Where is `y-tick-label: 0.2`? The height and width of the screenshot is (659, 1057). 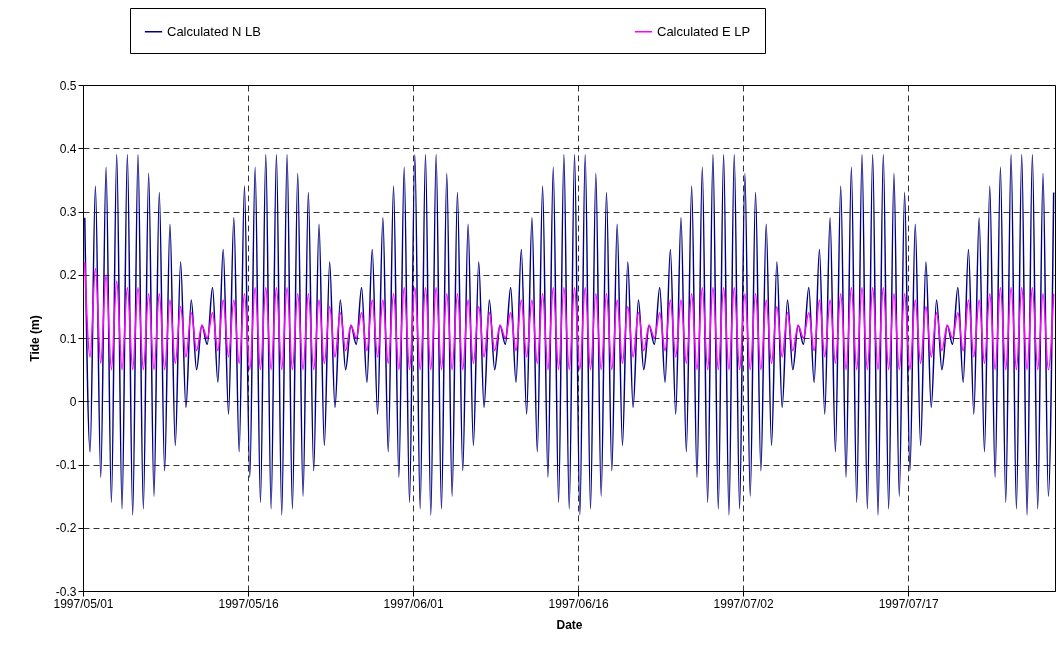 y-tick-label: 0.2 is located at coordinates (68, 275).